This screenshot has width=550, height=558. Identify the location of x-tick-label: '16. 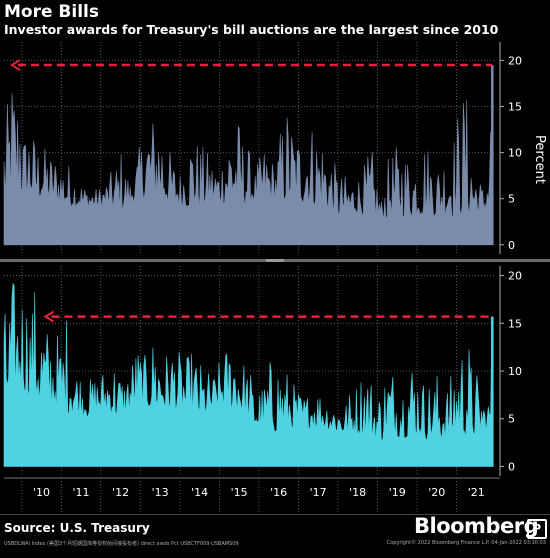
(278, 492).